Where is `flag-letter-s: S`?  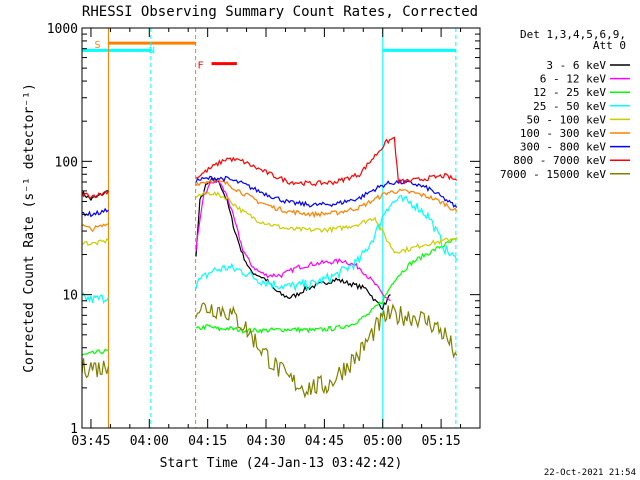 flag-letter-s: S is located at coordinates (97, 45).